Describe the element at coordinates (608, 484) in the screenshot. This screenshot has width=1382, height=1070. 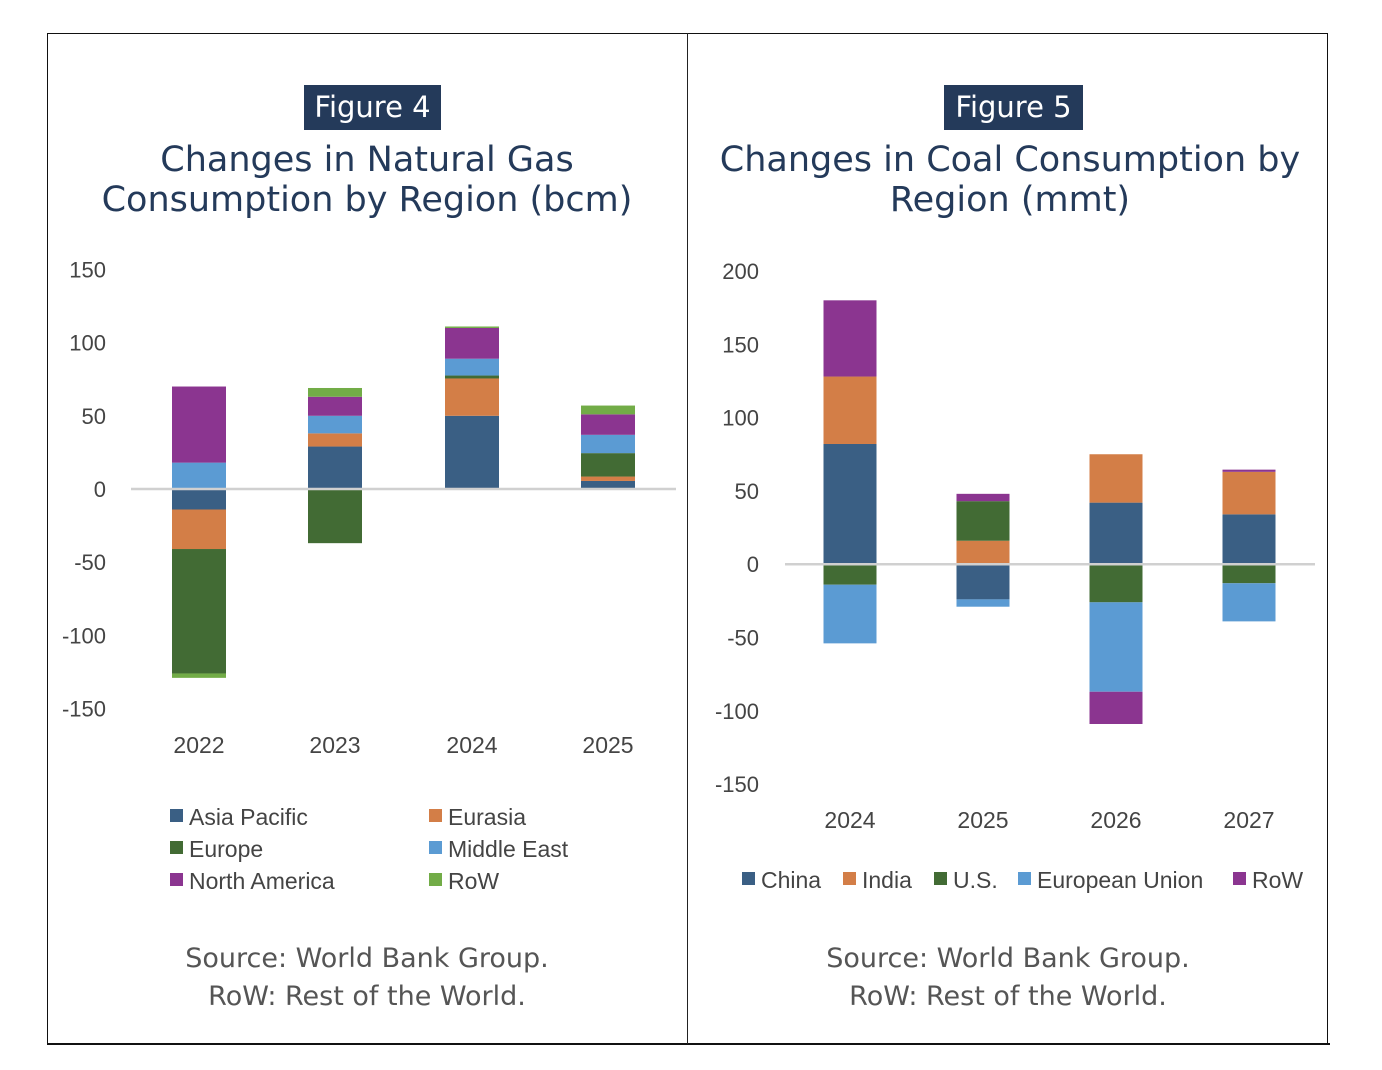
I see `bar-segment-asia-pacific-2025` at that location.